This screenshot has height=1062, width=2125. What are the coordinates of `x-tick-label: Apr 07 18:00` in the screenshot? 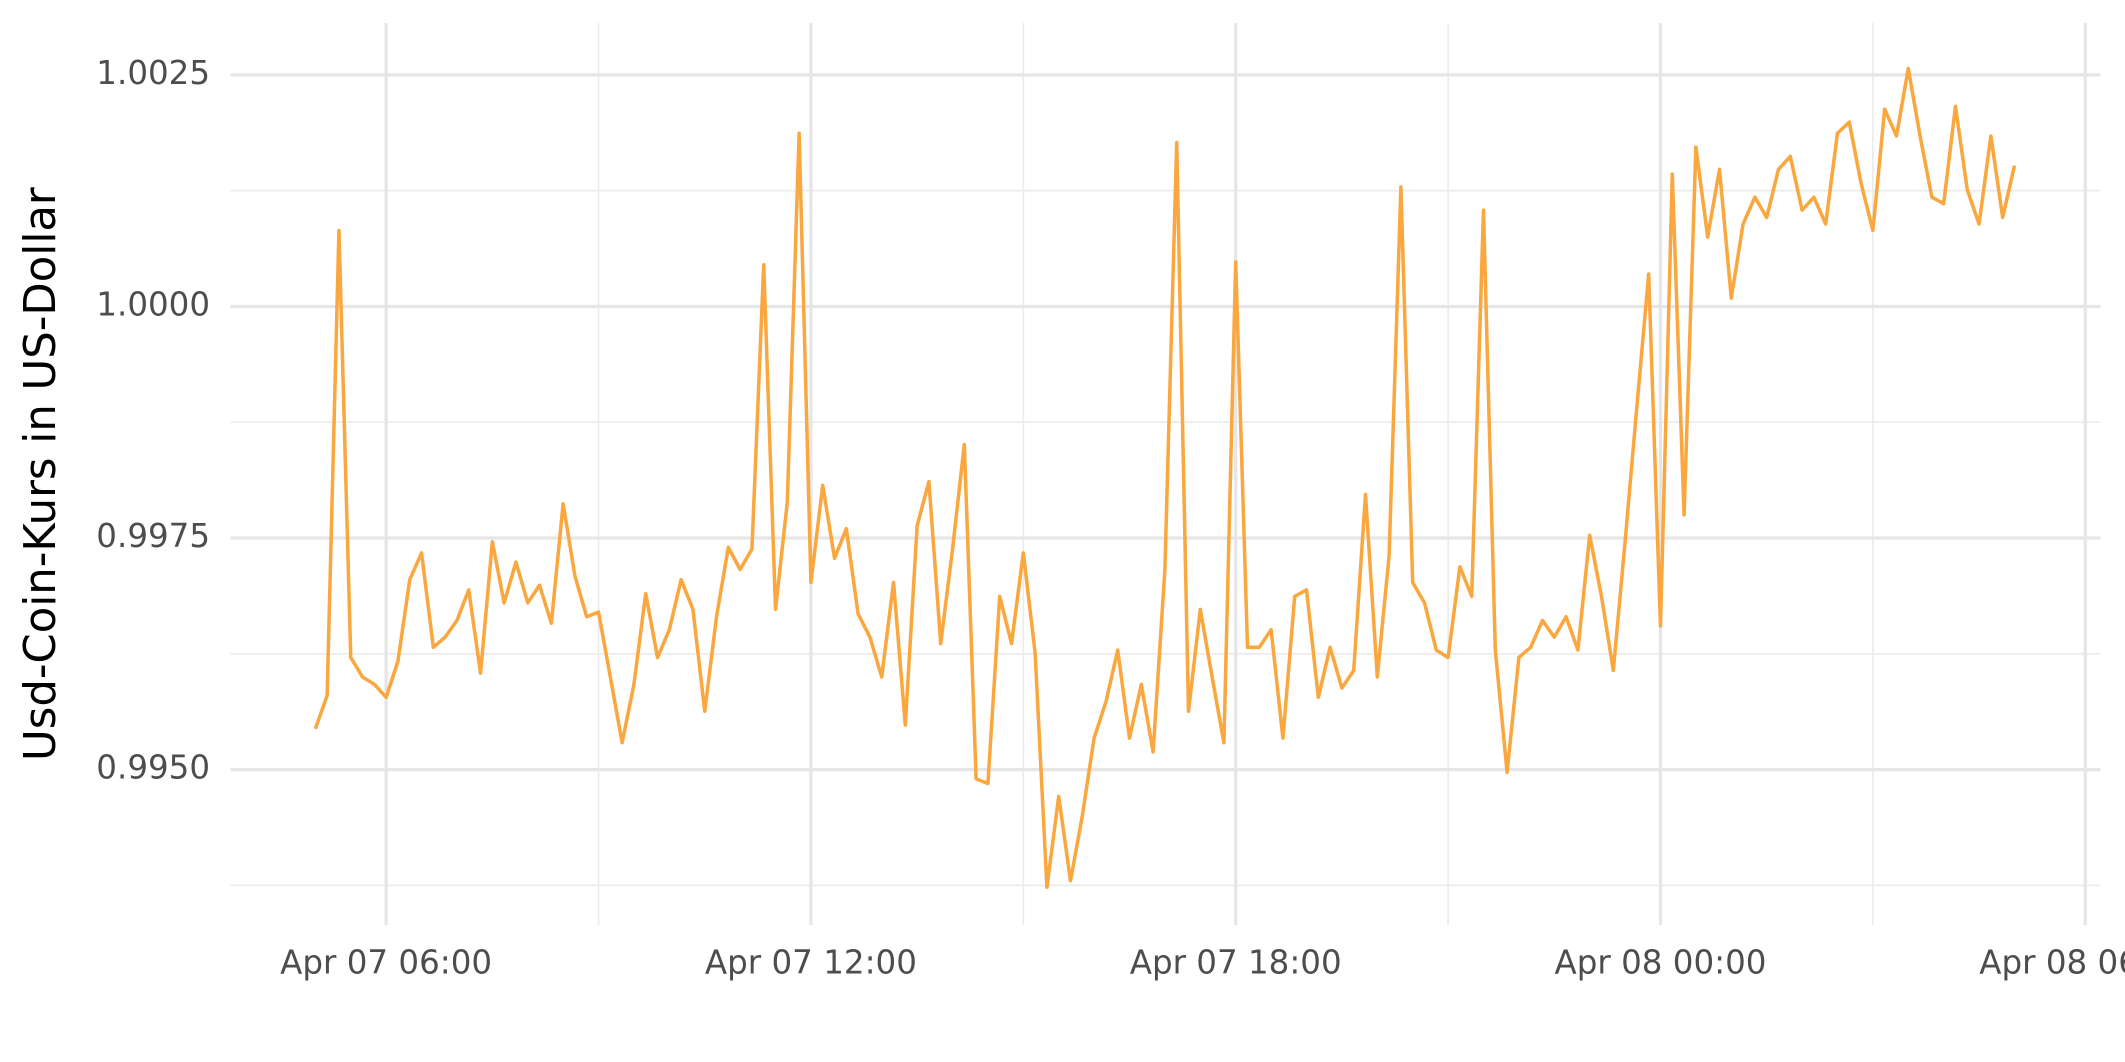 It's located at (1236, 962).